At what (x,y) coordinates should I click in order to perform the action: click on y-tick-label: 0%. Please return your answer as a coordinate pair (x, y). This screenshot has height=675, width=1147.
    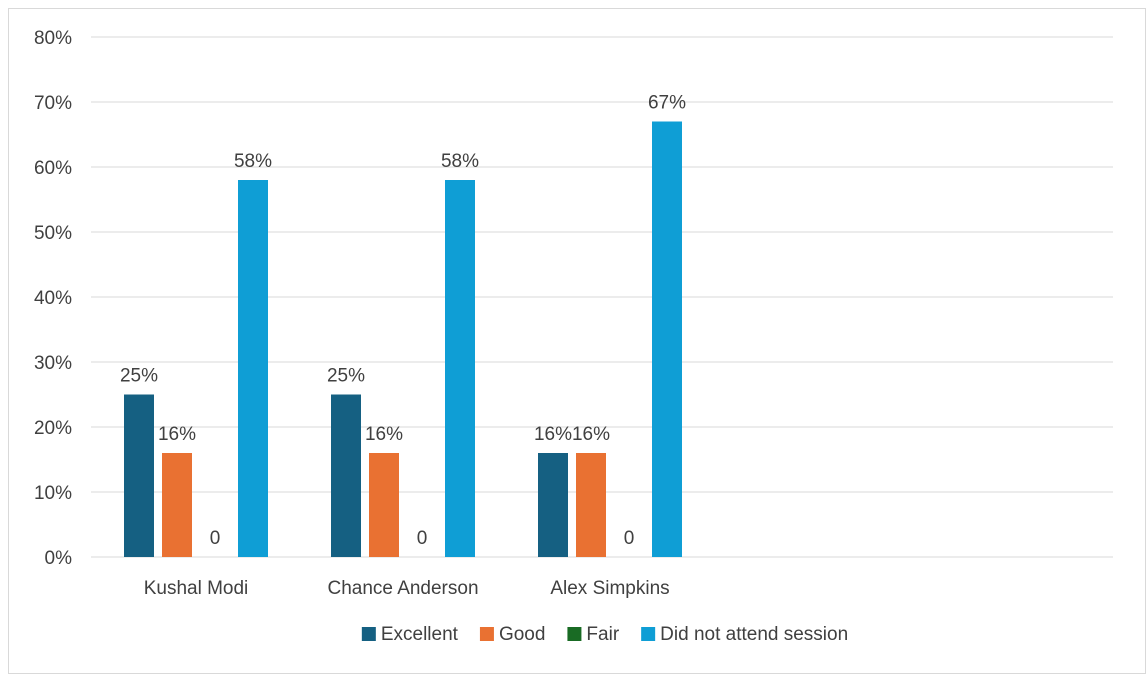
    Looking at the image, I should click on (59, 558).